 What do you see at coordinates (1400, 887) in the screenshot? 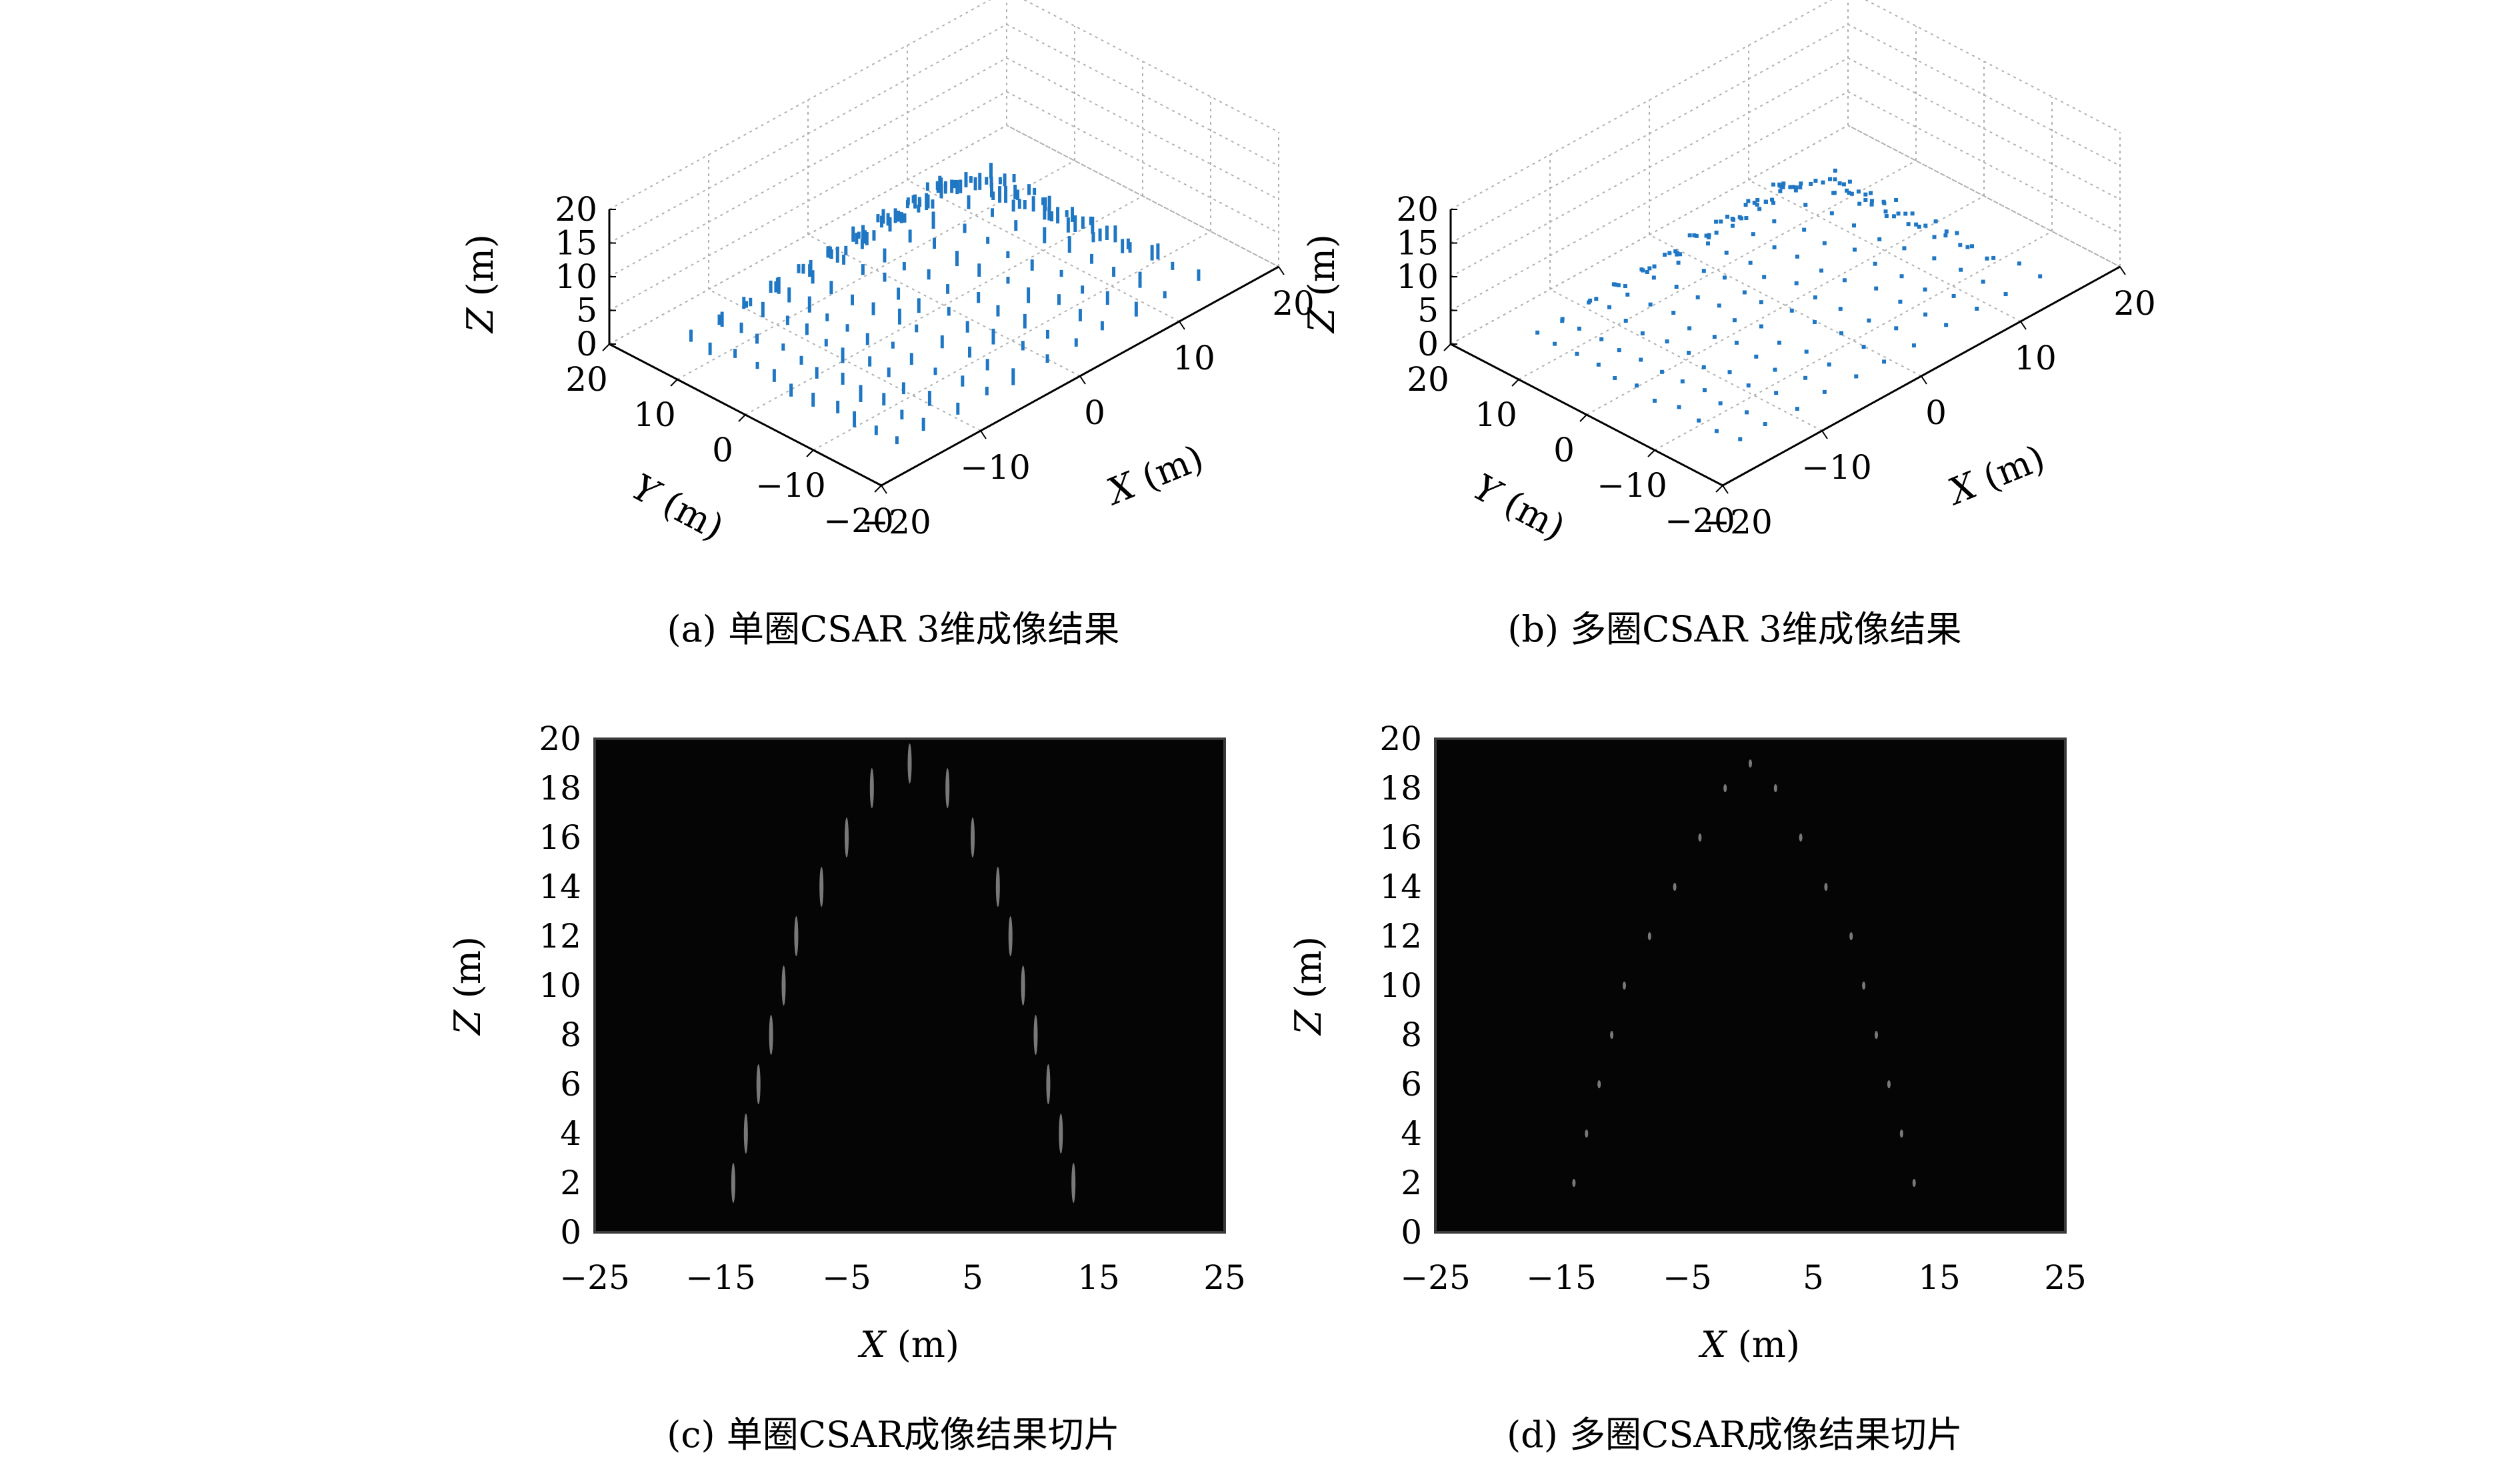
I see `y-tick-label: 14` at bounding box center [1400, 887].